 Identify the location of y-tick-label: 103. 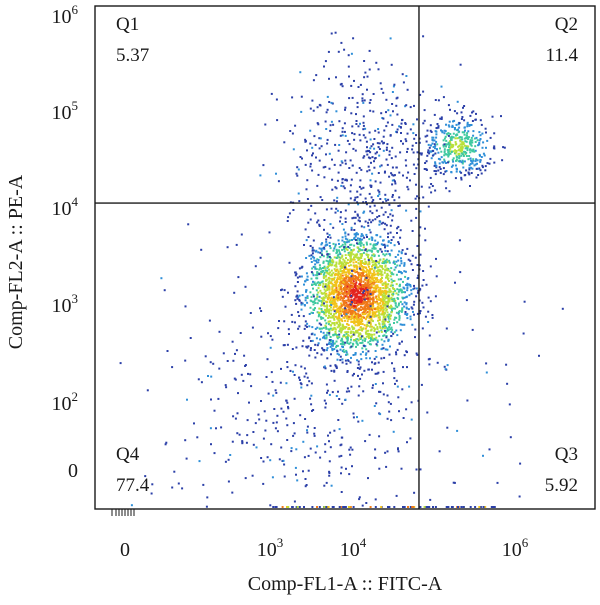
(65, 304).